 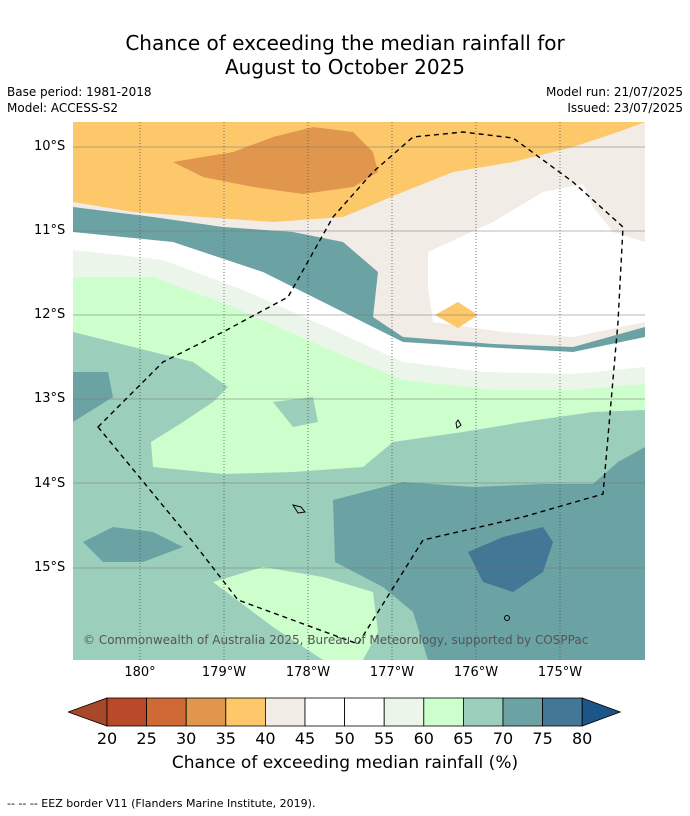 I want to click on meta-right: Model run: 21/07/2025 Issued: 23/07/2025, so click(x=614, y=100).